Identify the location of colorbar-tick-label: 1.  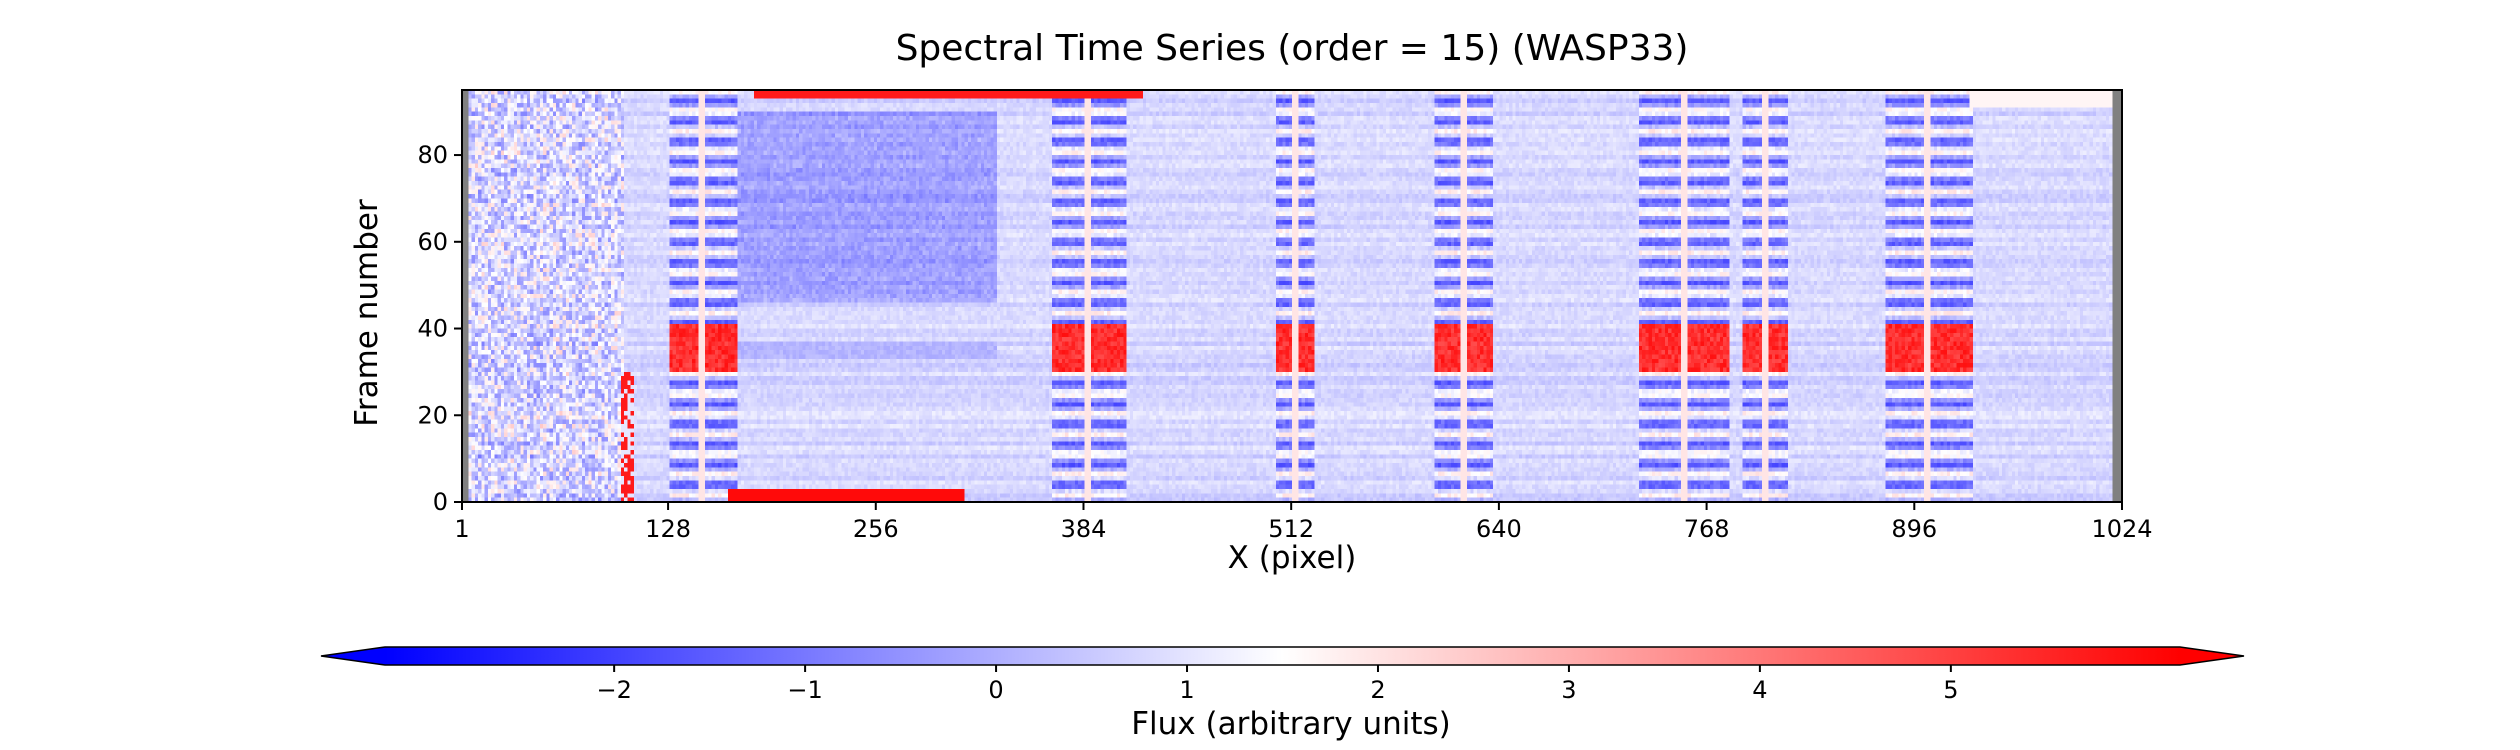
(1186, 690).